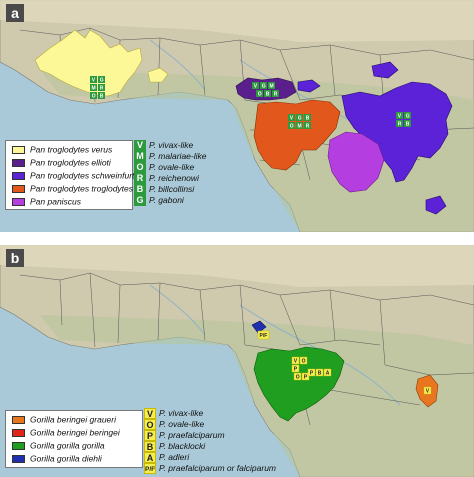 The height and width of the screenshot is (477, 474). What do you see at coordinates (88, 63) in the screenshot?
I see `range-pan-troglodytes-verus` at bounding box center [88, 63].